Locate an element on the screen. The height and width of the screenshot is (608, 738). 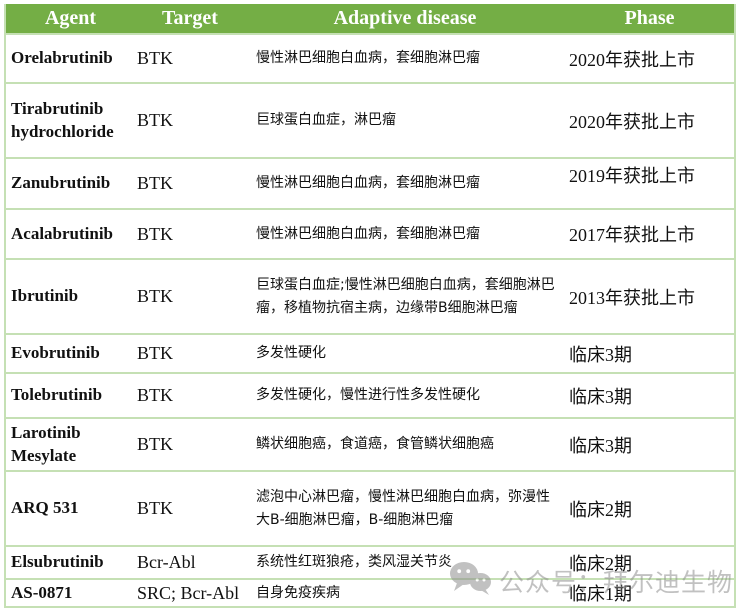
target-cell: SRC; Bcr-Abl is located at coordinates (190, 592).